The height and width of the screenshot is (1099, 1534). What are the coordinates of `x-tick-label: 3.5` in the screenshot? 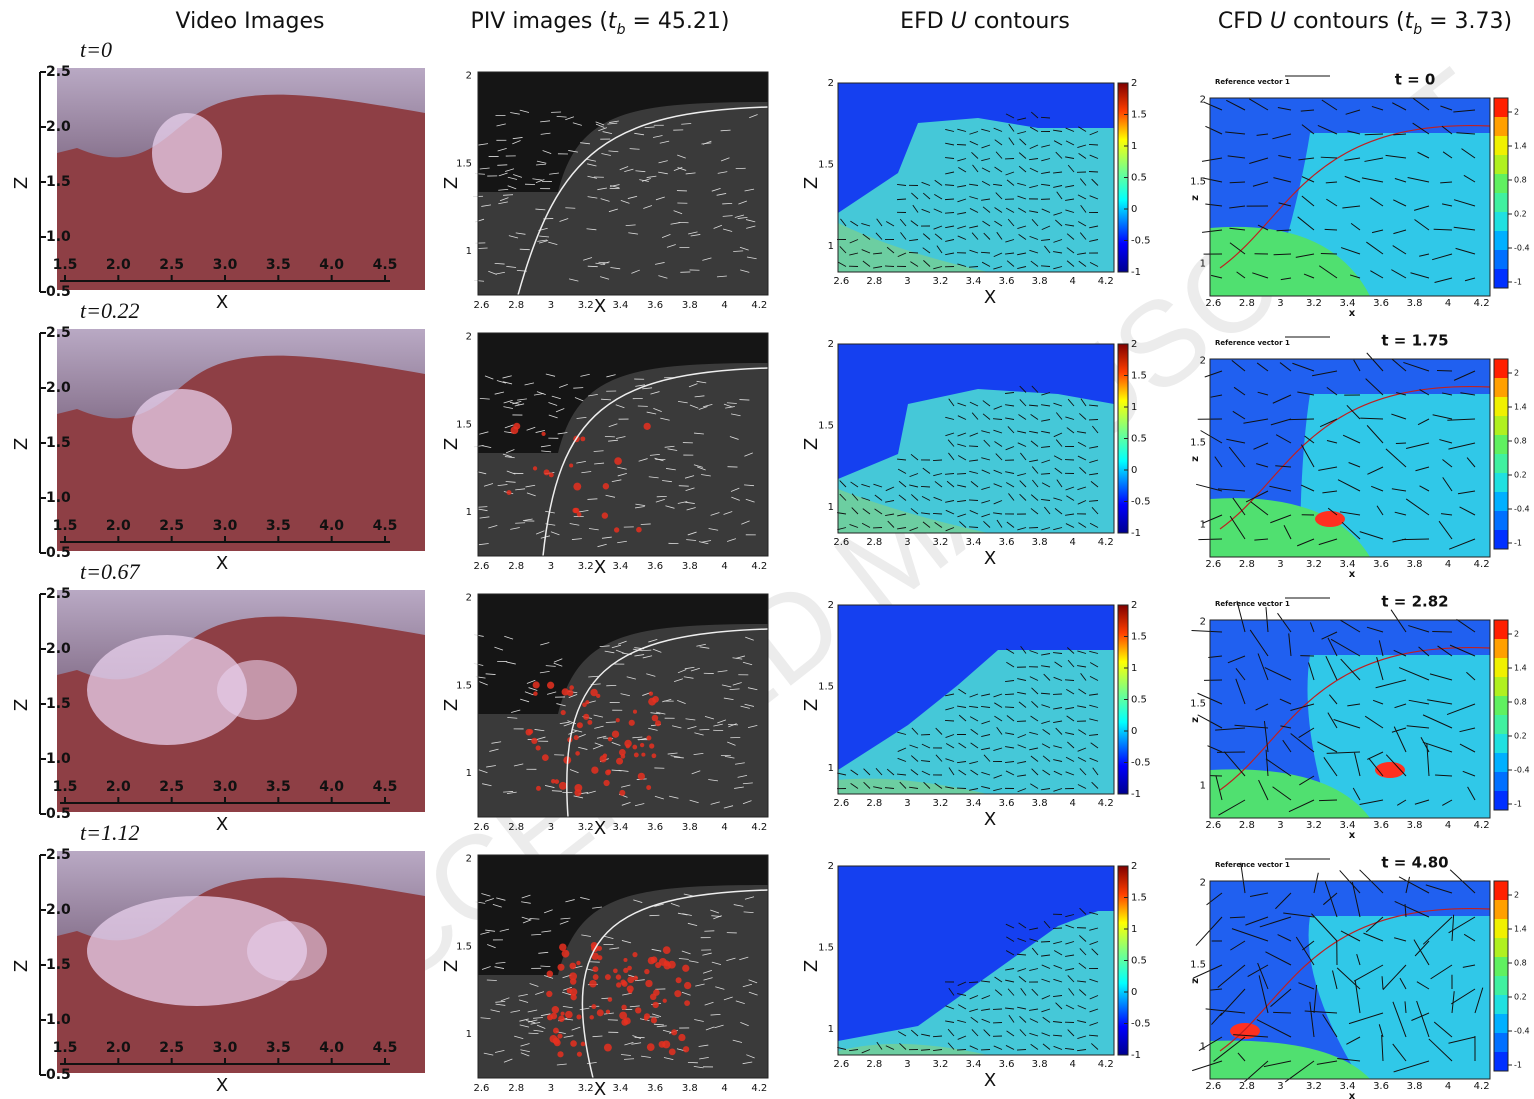 It's located at (278, 526).